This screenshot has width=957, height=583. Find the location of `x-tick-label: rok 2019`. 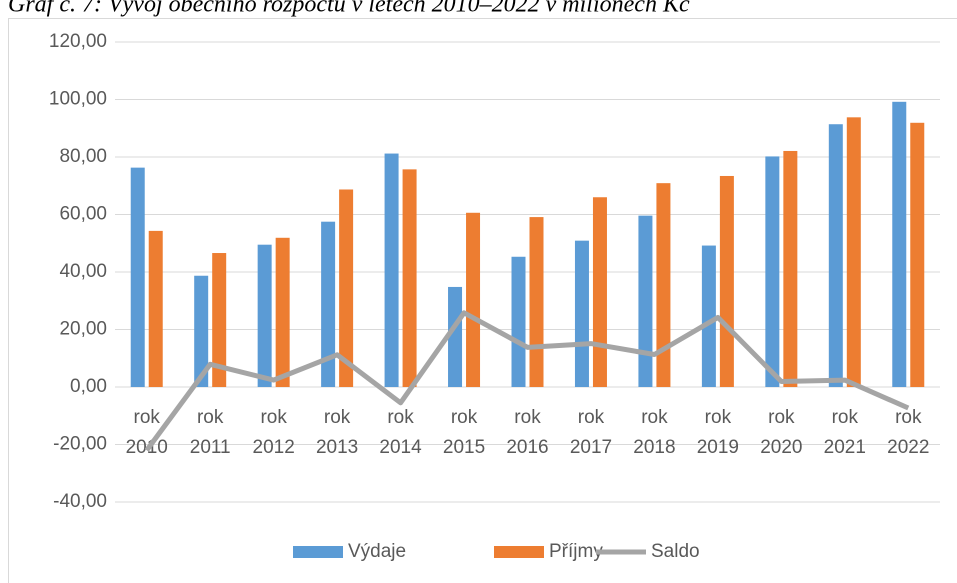

x-tick-label: rok 2019 is located at coordinates (718, 432).